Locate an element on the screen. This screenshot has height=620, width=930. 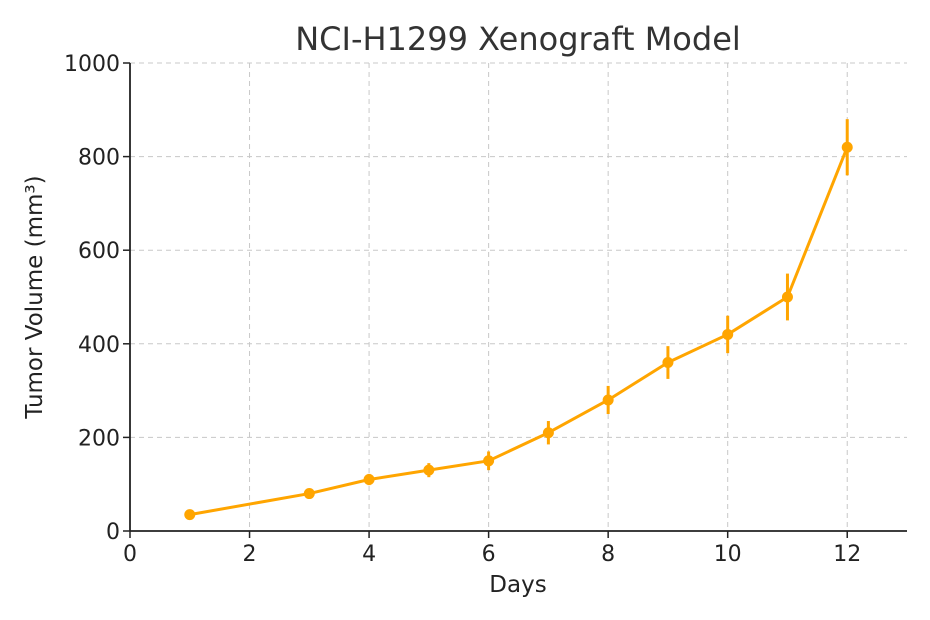
x-tick-label: 10 is located at coordinates (728, 554).